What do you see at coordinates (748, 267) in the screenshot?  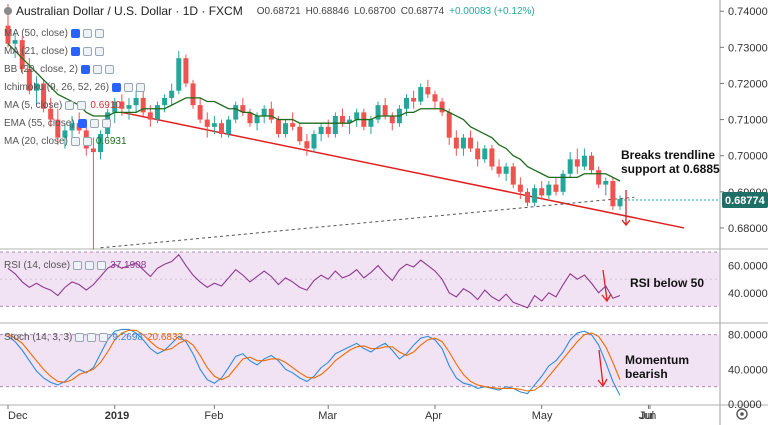 I see `rsi-tick-label: 60.0000` at bounding box center [748, 267].